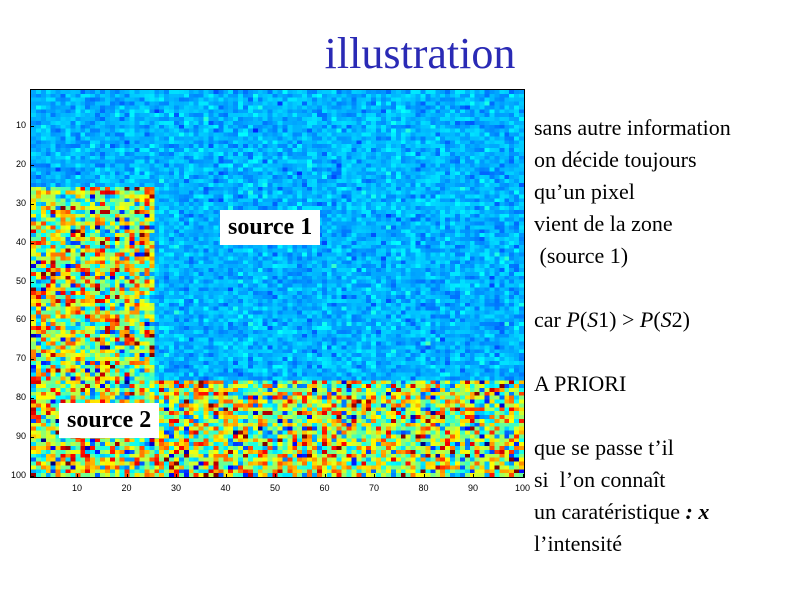  I want to click on text-line: qu’un pixel, so click(584, 191).